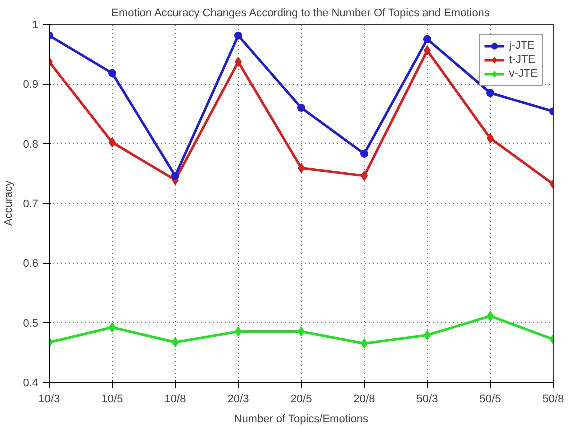  Describe the element at coordinates (35, 26) in the screenshot. I see `y-tick-label: 1` at that location.